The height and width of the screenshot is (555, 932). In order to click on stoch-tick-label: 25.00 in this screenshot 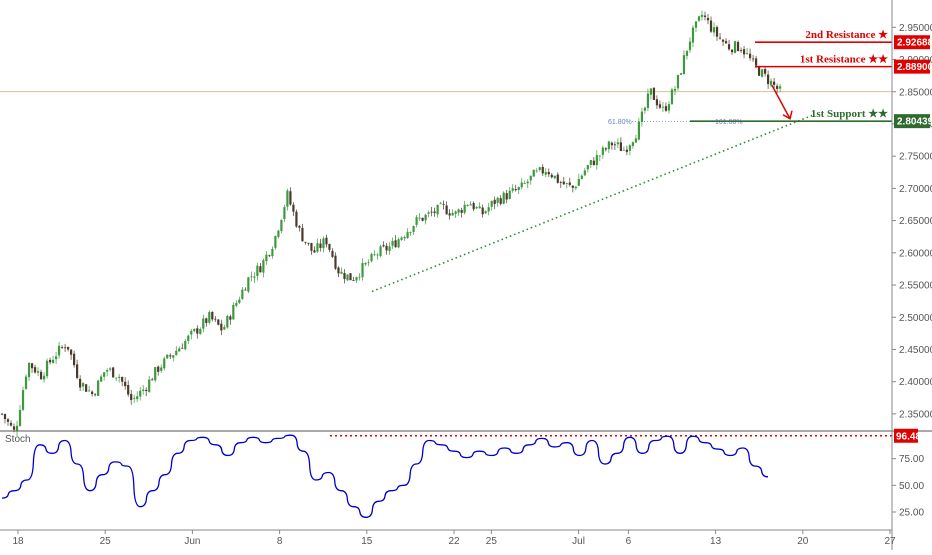, I will do `click(911, 513)`.